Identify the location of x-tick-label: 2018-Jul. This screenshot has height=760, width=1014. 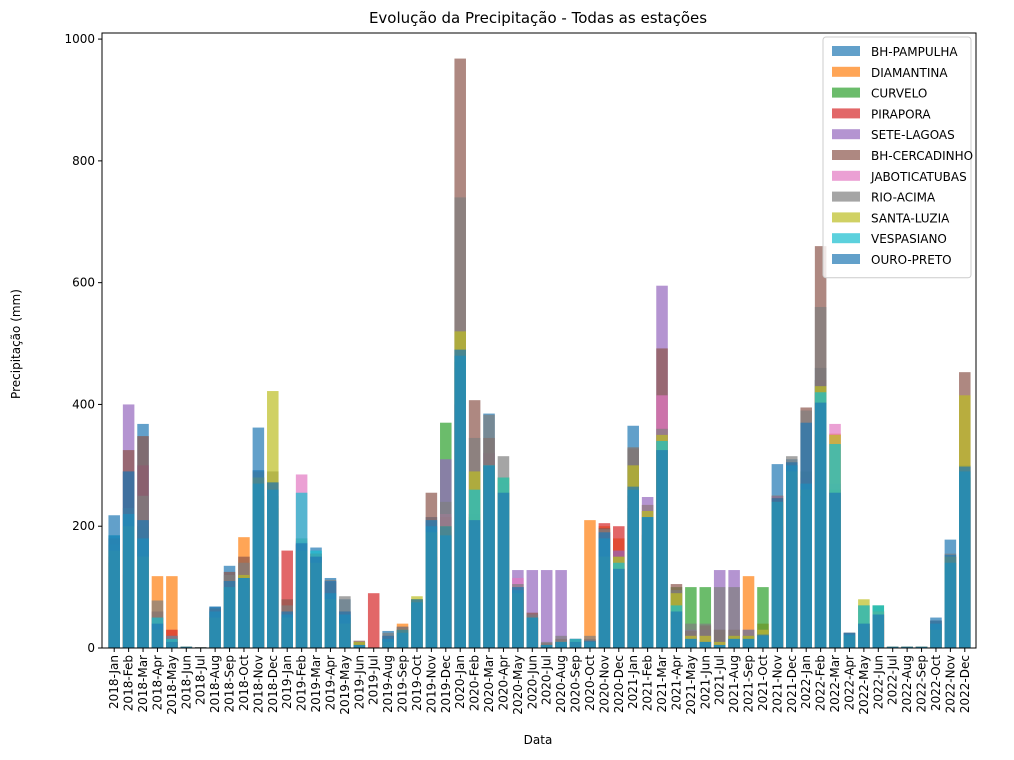
(201, 680).